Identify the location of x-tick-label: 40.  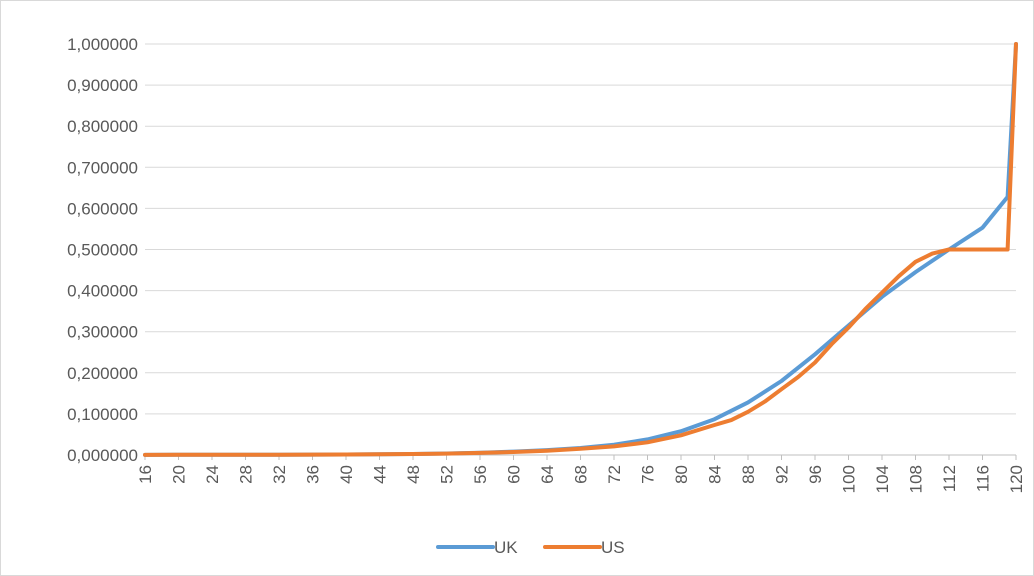
(346, 474).